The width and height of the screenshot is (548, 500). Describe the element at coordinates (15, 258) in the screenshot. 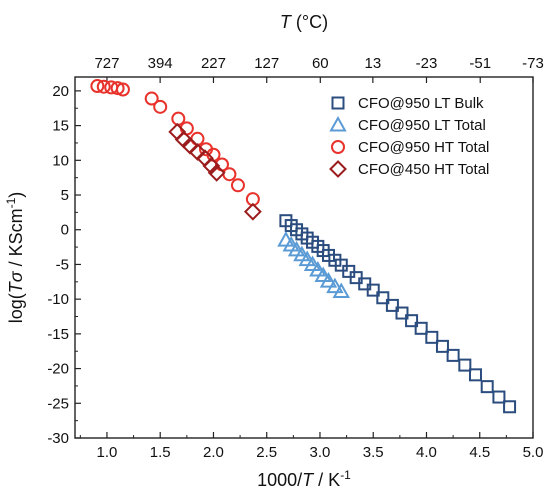

I see `y-axis-title: log(Tσ / KScm-1)` at that location.